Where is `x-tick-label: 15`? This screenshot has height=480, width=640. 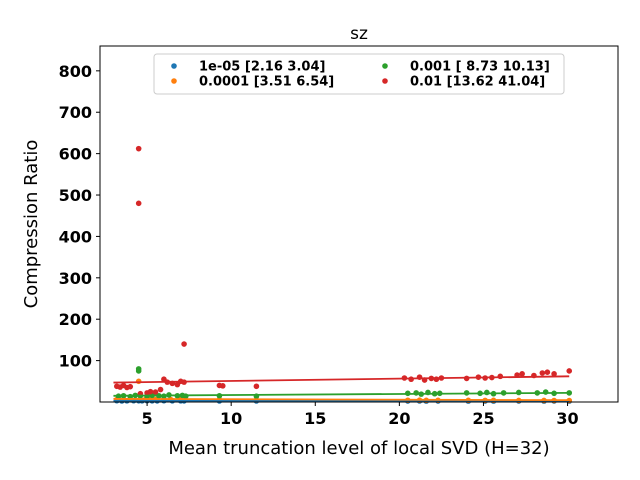
x-tick-label: 15 is located at coordinates (315, 418).